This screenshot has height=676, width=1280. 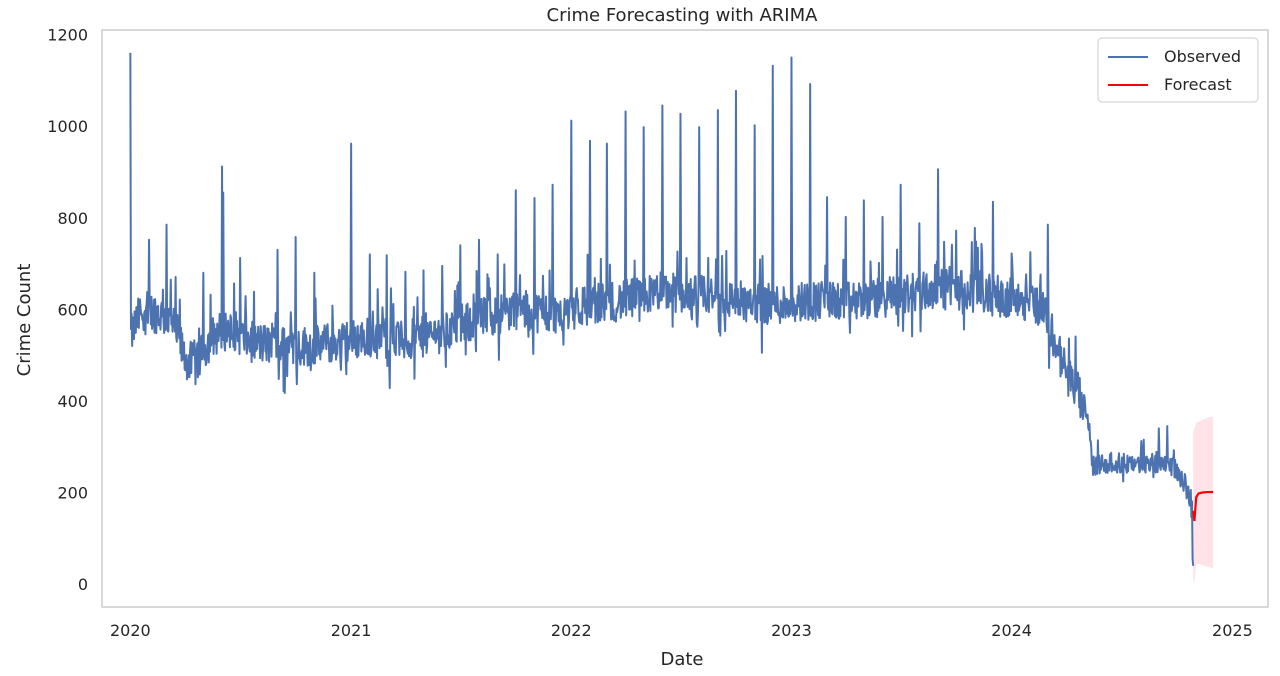 What do you see at coordinates (67, 35) in the screenshot?
I see `y-tick-label: 1200` at bounding box center [67, 35].